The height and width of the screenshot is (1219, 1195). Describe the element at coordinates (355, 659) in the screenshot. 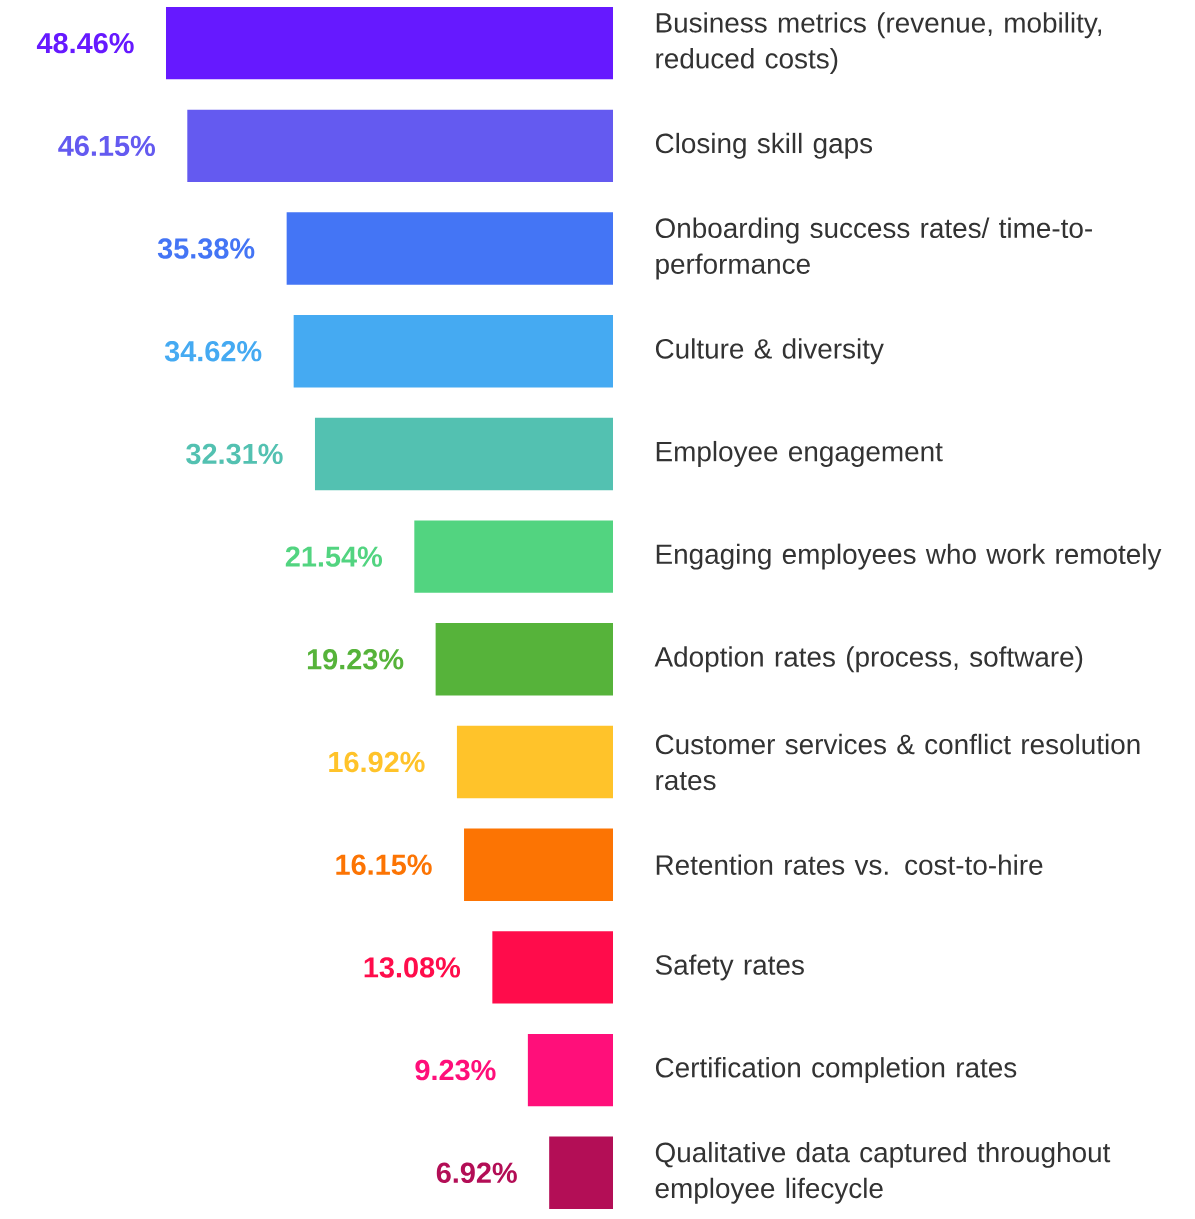

I see `data-label: 19.23%` at that location.